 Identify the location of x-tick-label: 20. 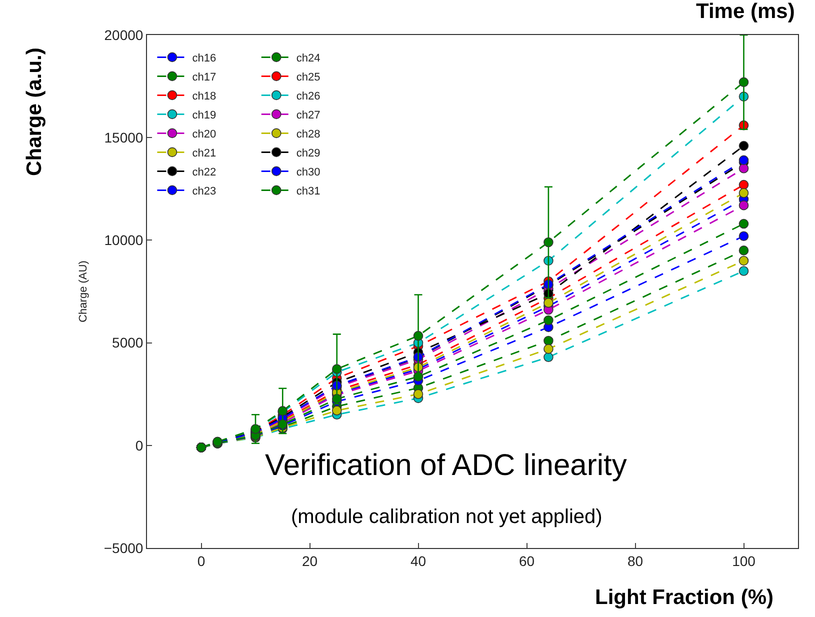
(310, 560).